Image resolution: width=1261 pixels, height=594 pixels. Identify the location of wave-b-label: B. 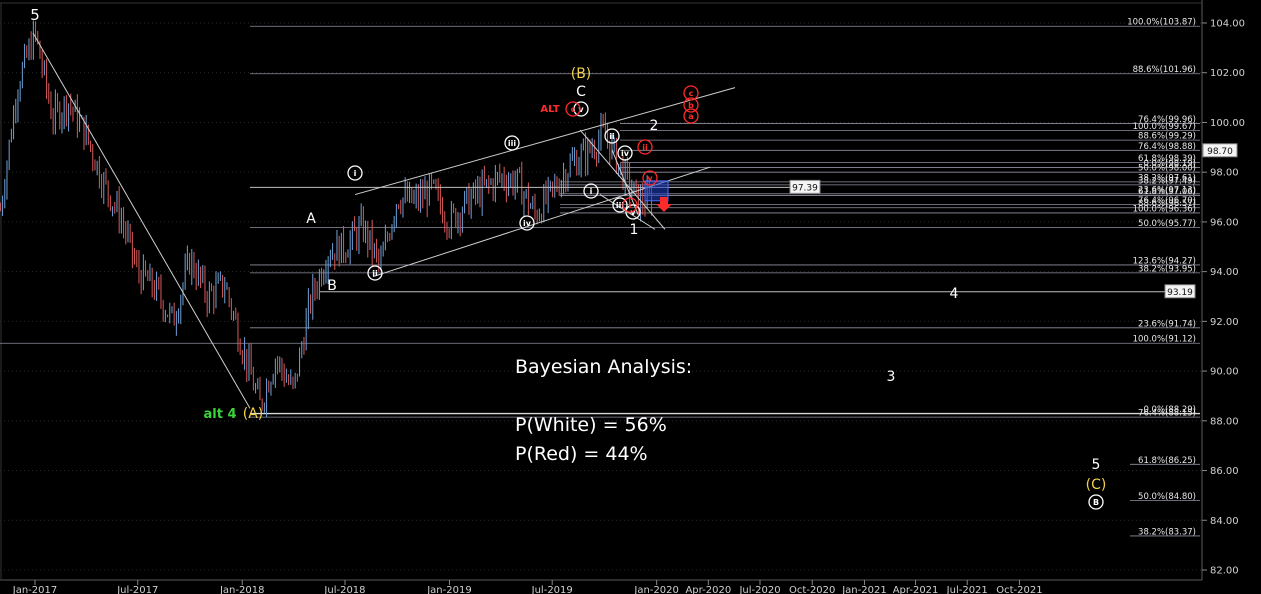
(332, 286).